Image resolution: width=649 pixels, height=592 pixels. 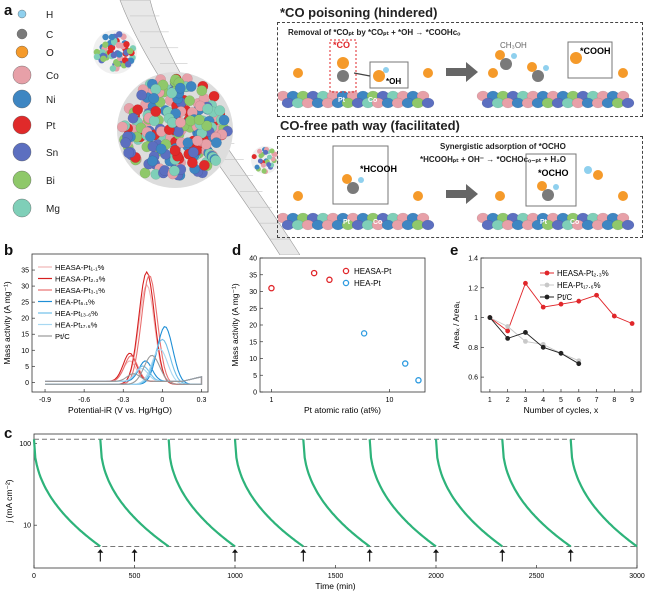 What do you see at coordinates (255, 393) in the screenshot?
I see `chart-d-ytick-label: 0` at bounding box center [255, 393].